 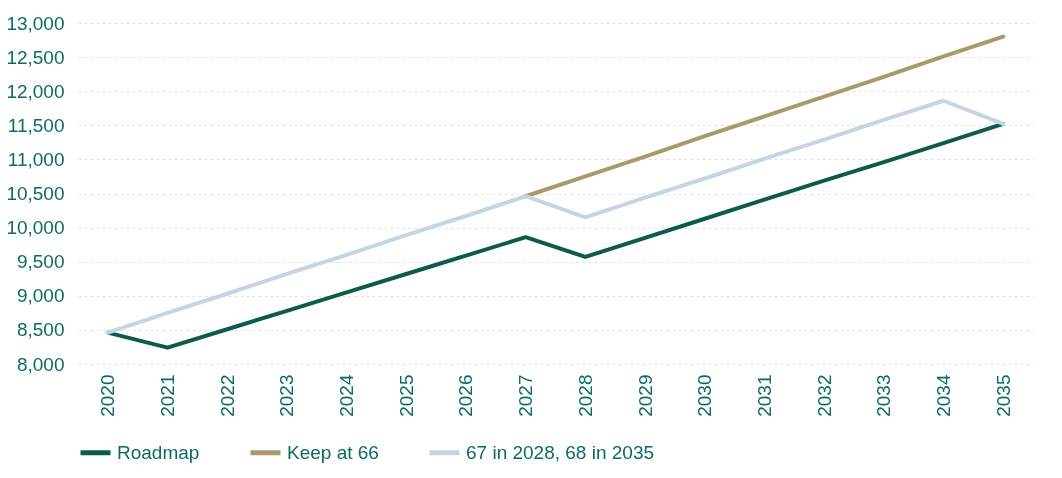 I want to click on legend-label: Roadmap, so click(x=158, y=452).